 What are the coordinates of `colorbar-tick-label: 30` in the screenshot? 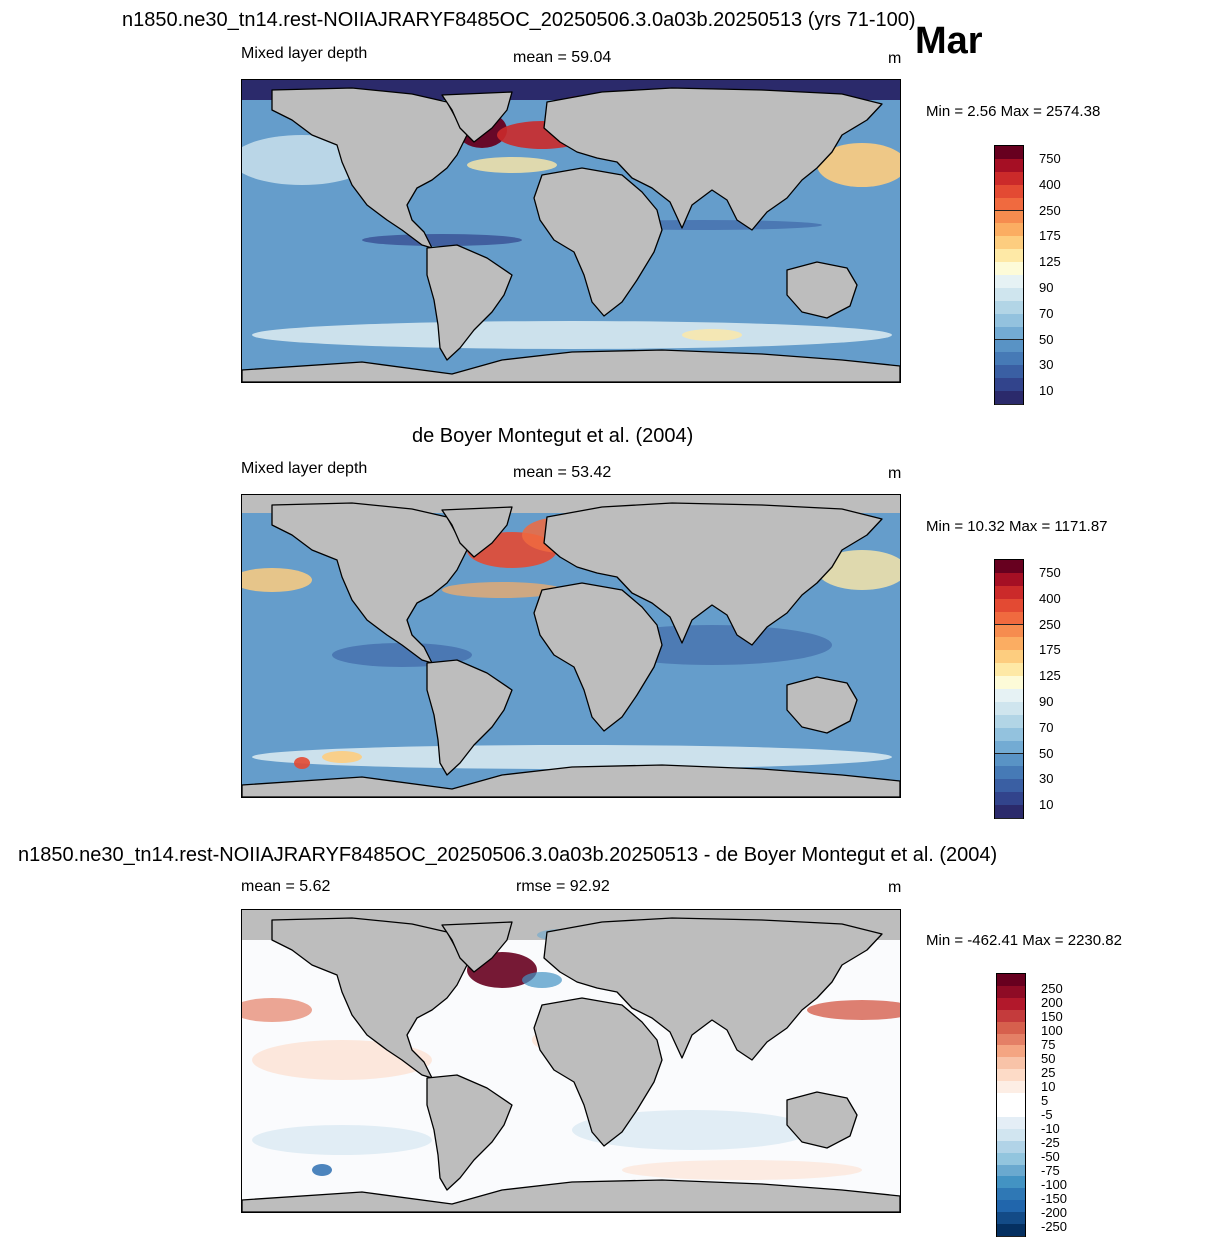 It's located at (1046, 365).